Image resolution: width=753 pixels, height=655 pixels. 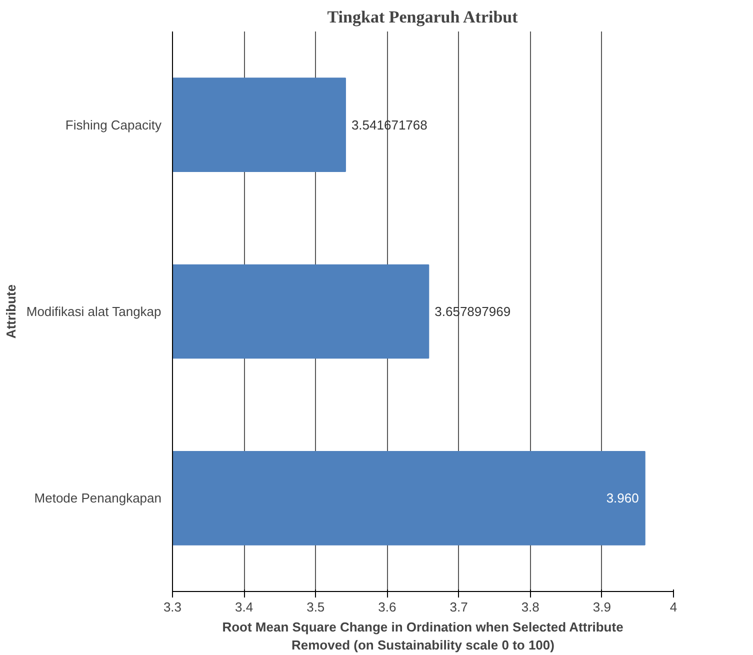 I want to click on x-tick-label: 3.9, so click(x=601, y=607).